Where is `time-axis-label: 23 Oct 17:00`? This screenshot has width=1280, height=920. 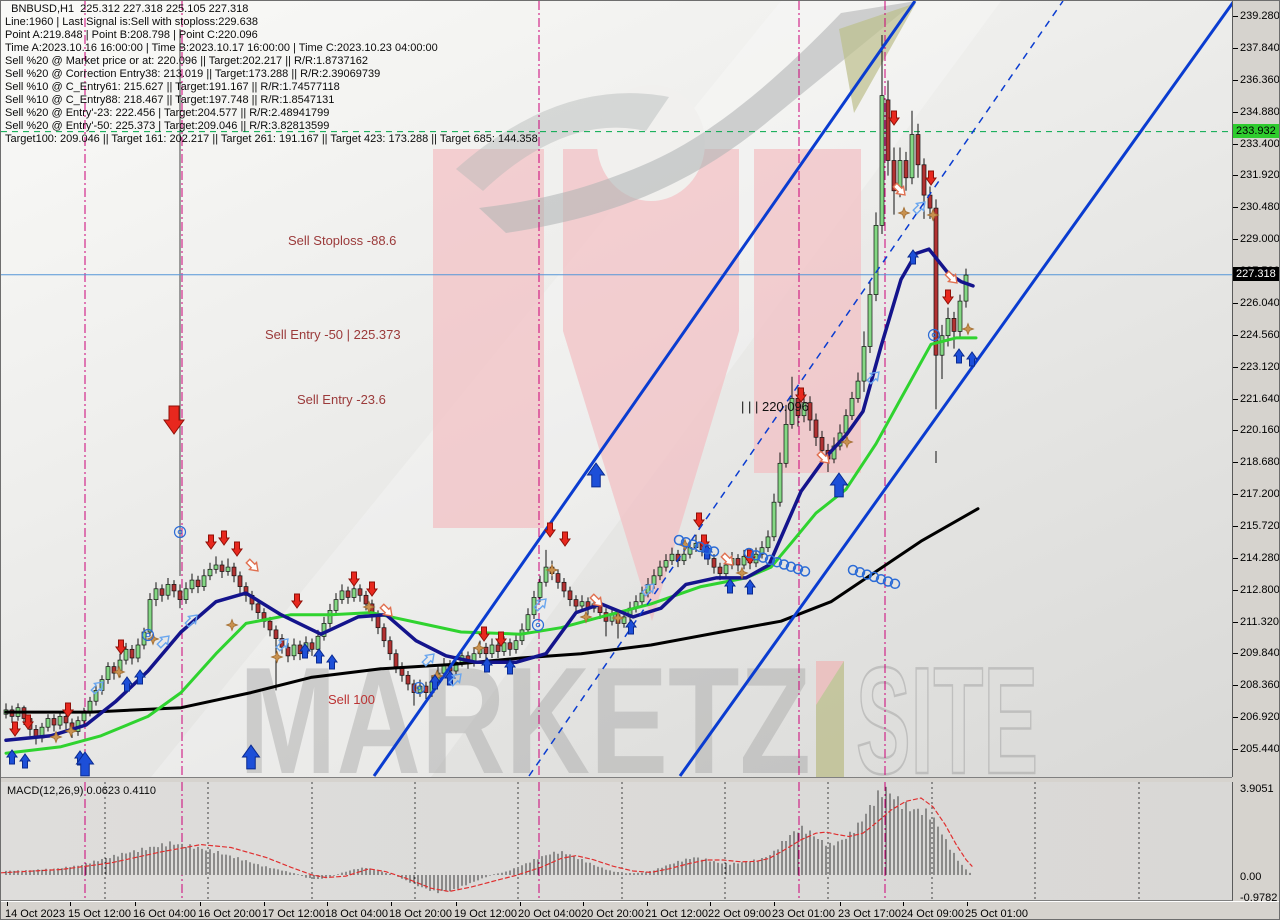 time-axis-label: 23 Oct 17:00 is located at coordinates (869, 914).